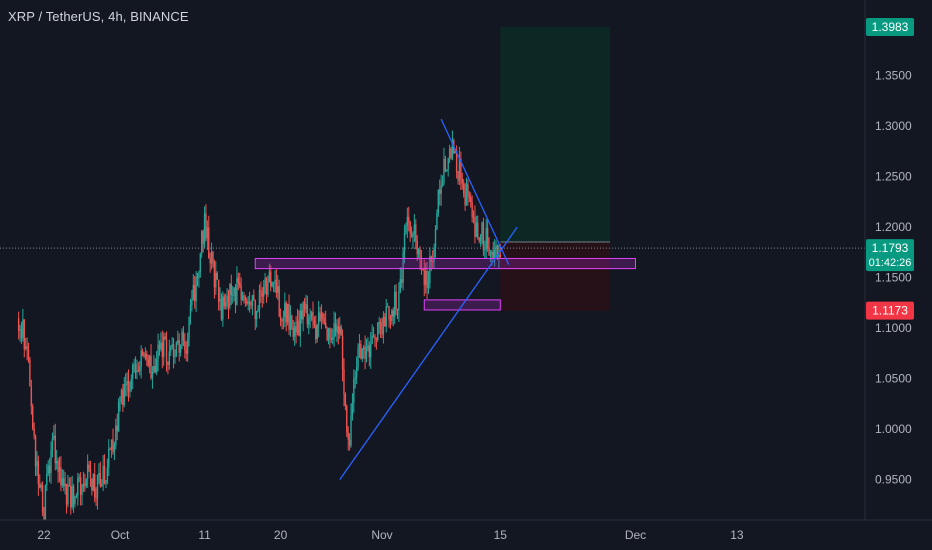 This screenshot has height=550, width=932. What do you see at coordinates (890, 27) in the screenshot?
I see `target-price-text: 1.3983` at bounding box center [890, 27].